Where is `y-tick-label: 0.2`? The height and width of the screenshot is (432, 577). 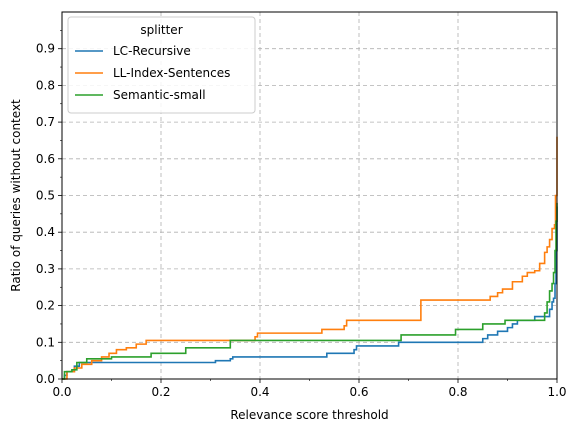 y-tick-label: 0.2 is located at coordinates (45, 306).